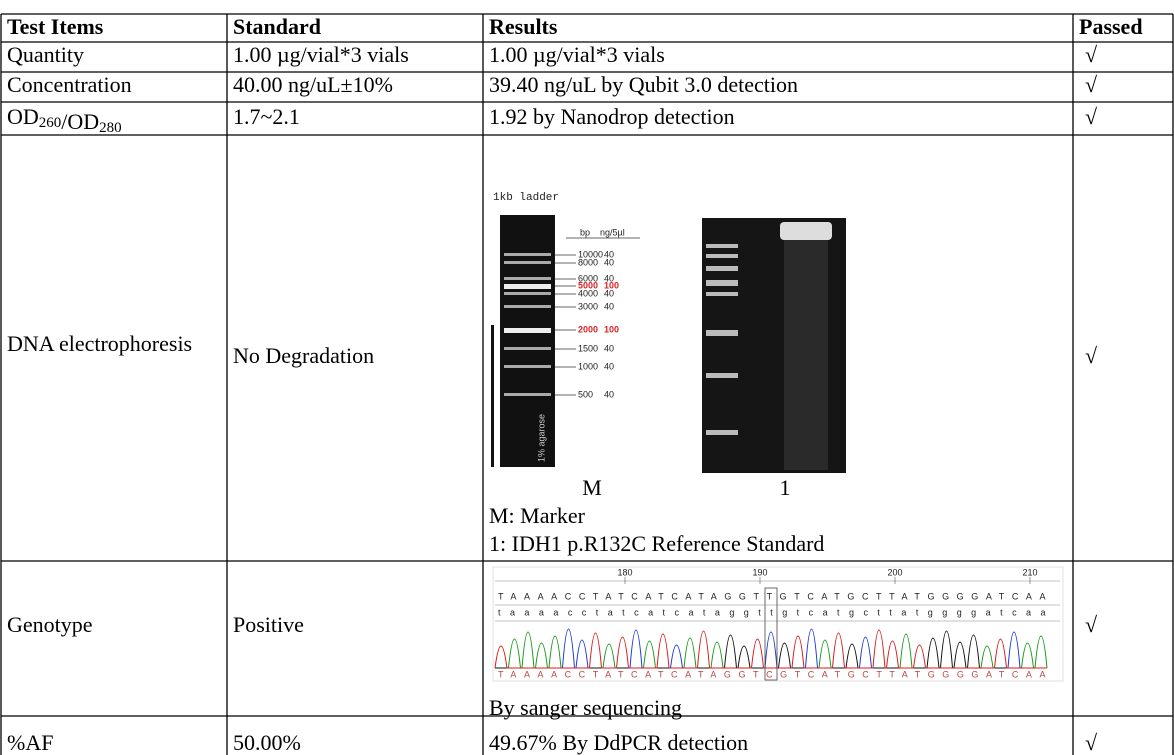  Describe the element at coordinates (588, 329) in the screenshot. I see `ladder-bp: 2000` at that location.